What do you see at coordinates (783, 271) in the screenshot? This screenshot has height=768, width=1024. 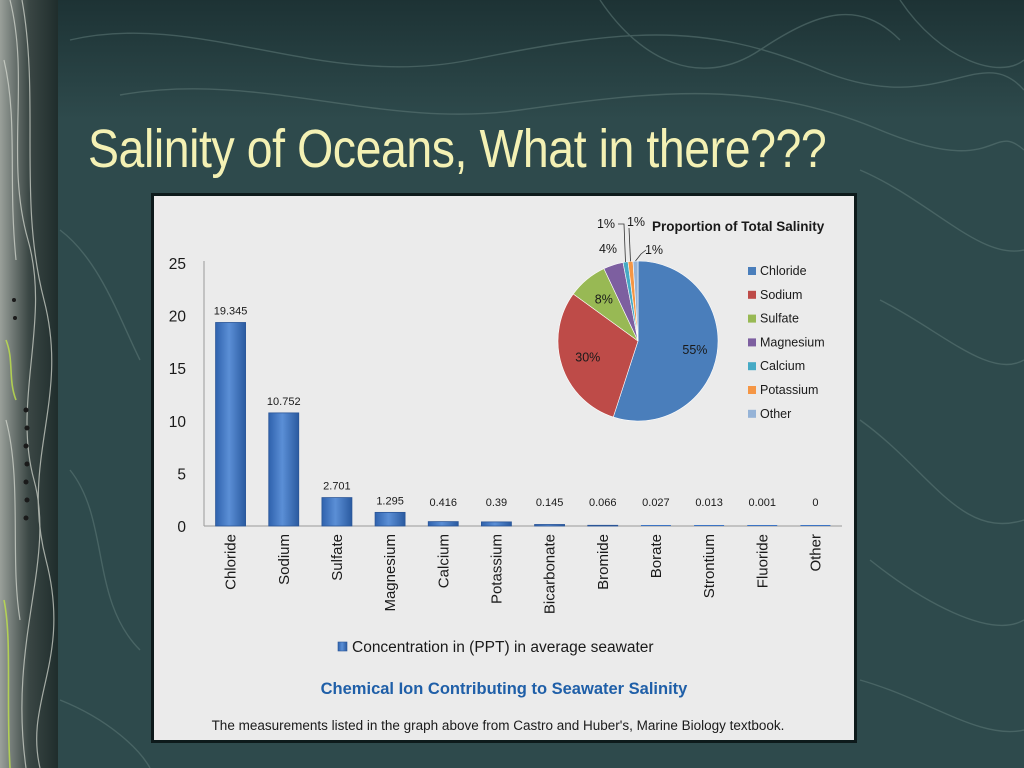 I see `legend-label: Chloride` at bounding box center [783, 271].